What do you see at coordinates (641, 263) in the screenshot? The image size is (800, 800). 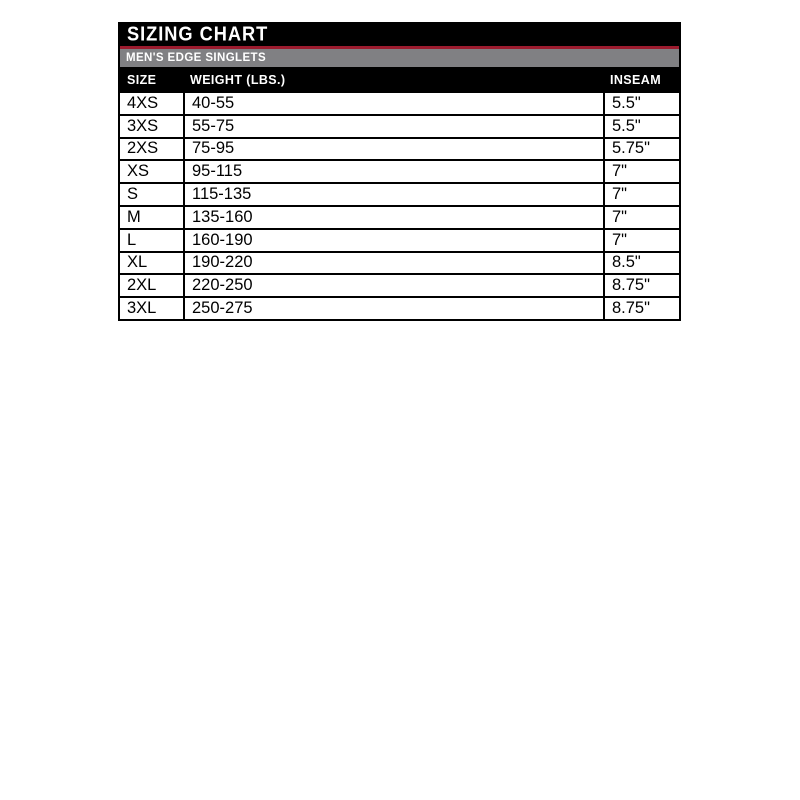 I see `inseam-cell: 8.5"` at bounding box center [641, 263].